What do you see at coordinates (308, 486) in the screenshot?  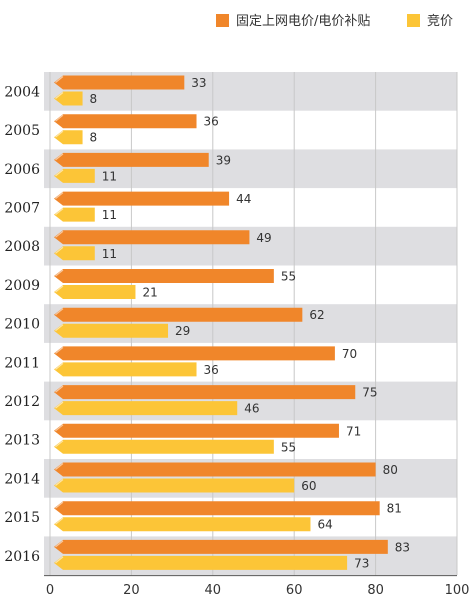 I see `value-label: 60` at bounding box center [308, 486].